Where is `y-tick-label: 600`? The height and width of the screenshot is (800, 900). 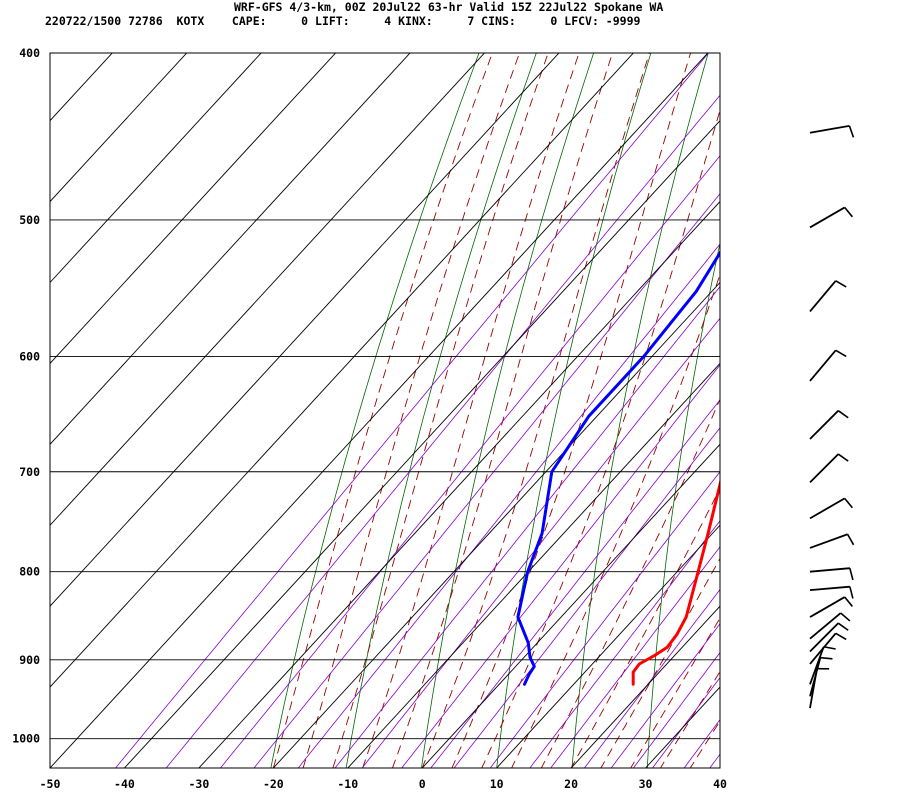
y-tick-label: 600 is located at coordinates (29, 356).